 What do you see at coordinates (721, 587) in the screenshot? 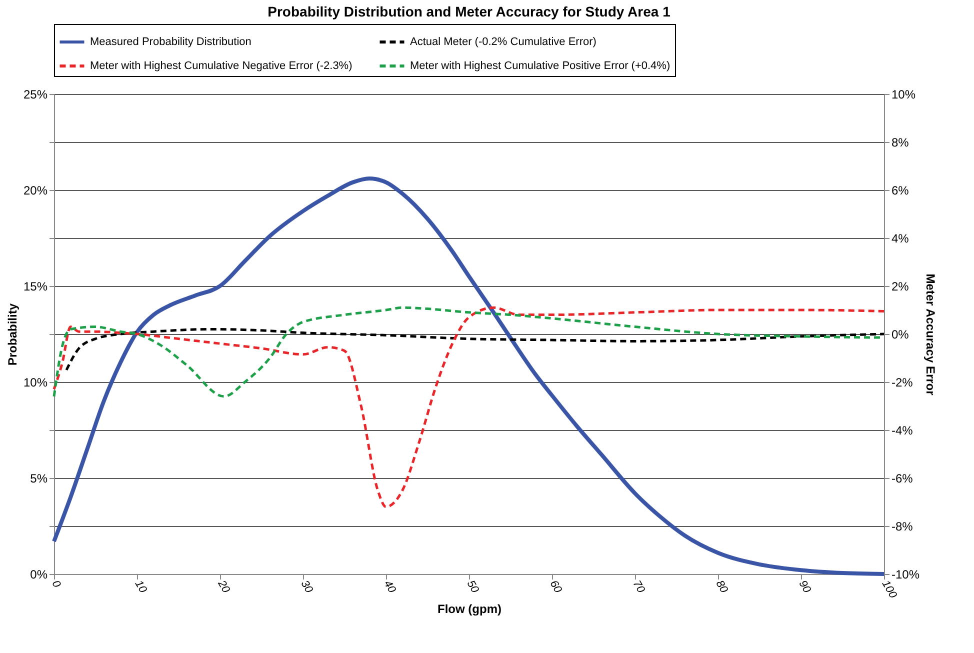
I see `x-tick-label: 80` at bounding box center [721, 587].